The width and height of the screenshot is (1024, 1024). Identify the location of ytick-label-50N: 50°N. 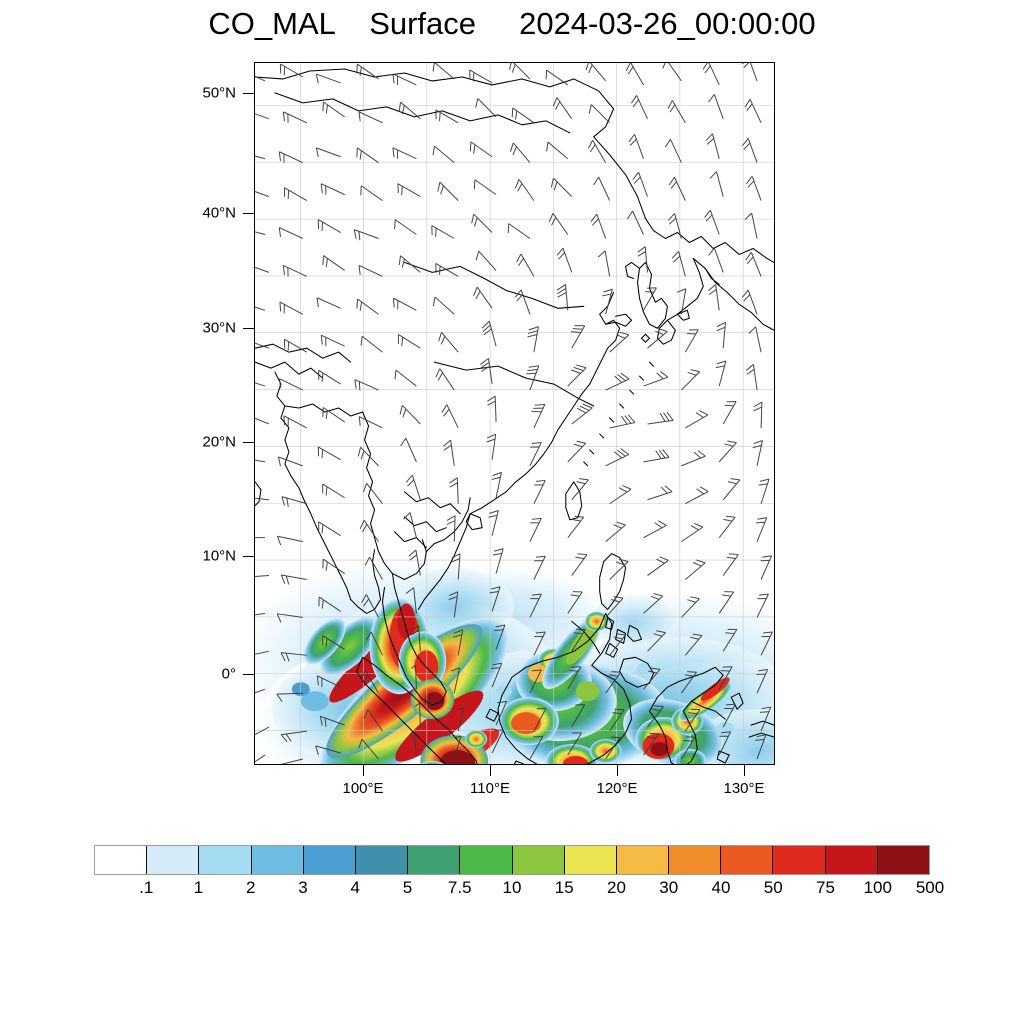
(219, 93).